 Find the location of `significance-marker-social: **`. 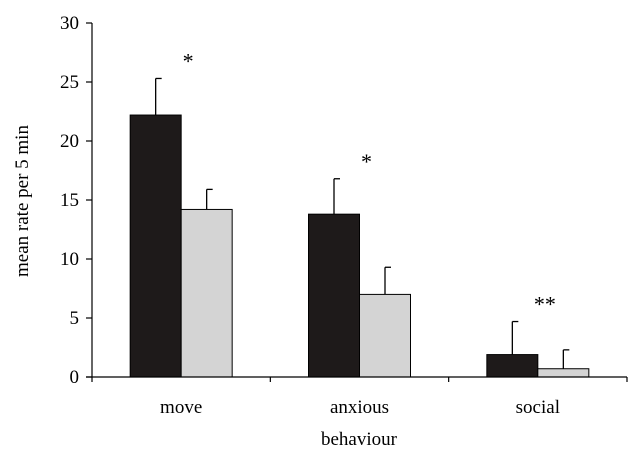

significance-marker-social: ** is located at coordinates (545, 304).